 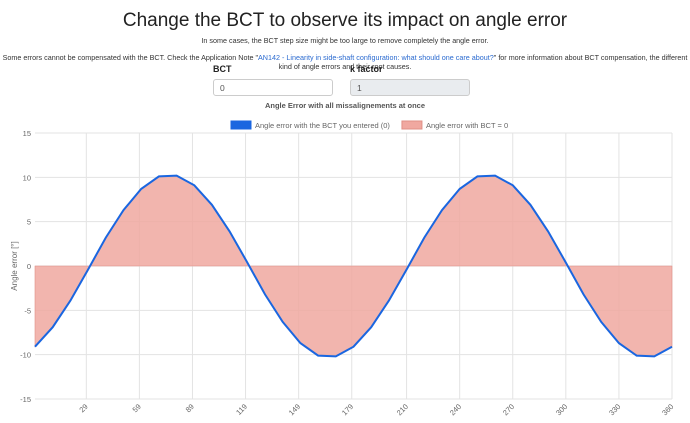 What do you see at coordinates (29, 266) in the screenshot?
I see `y-tick-label: 0` at bounding box center [29, 266].